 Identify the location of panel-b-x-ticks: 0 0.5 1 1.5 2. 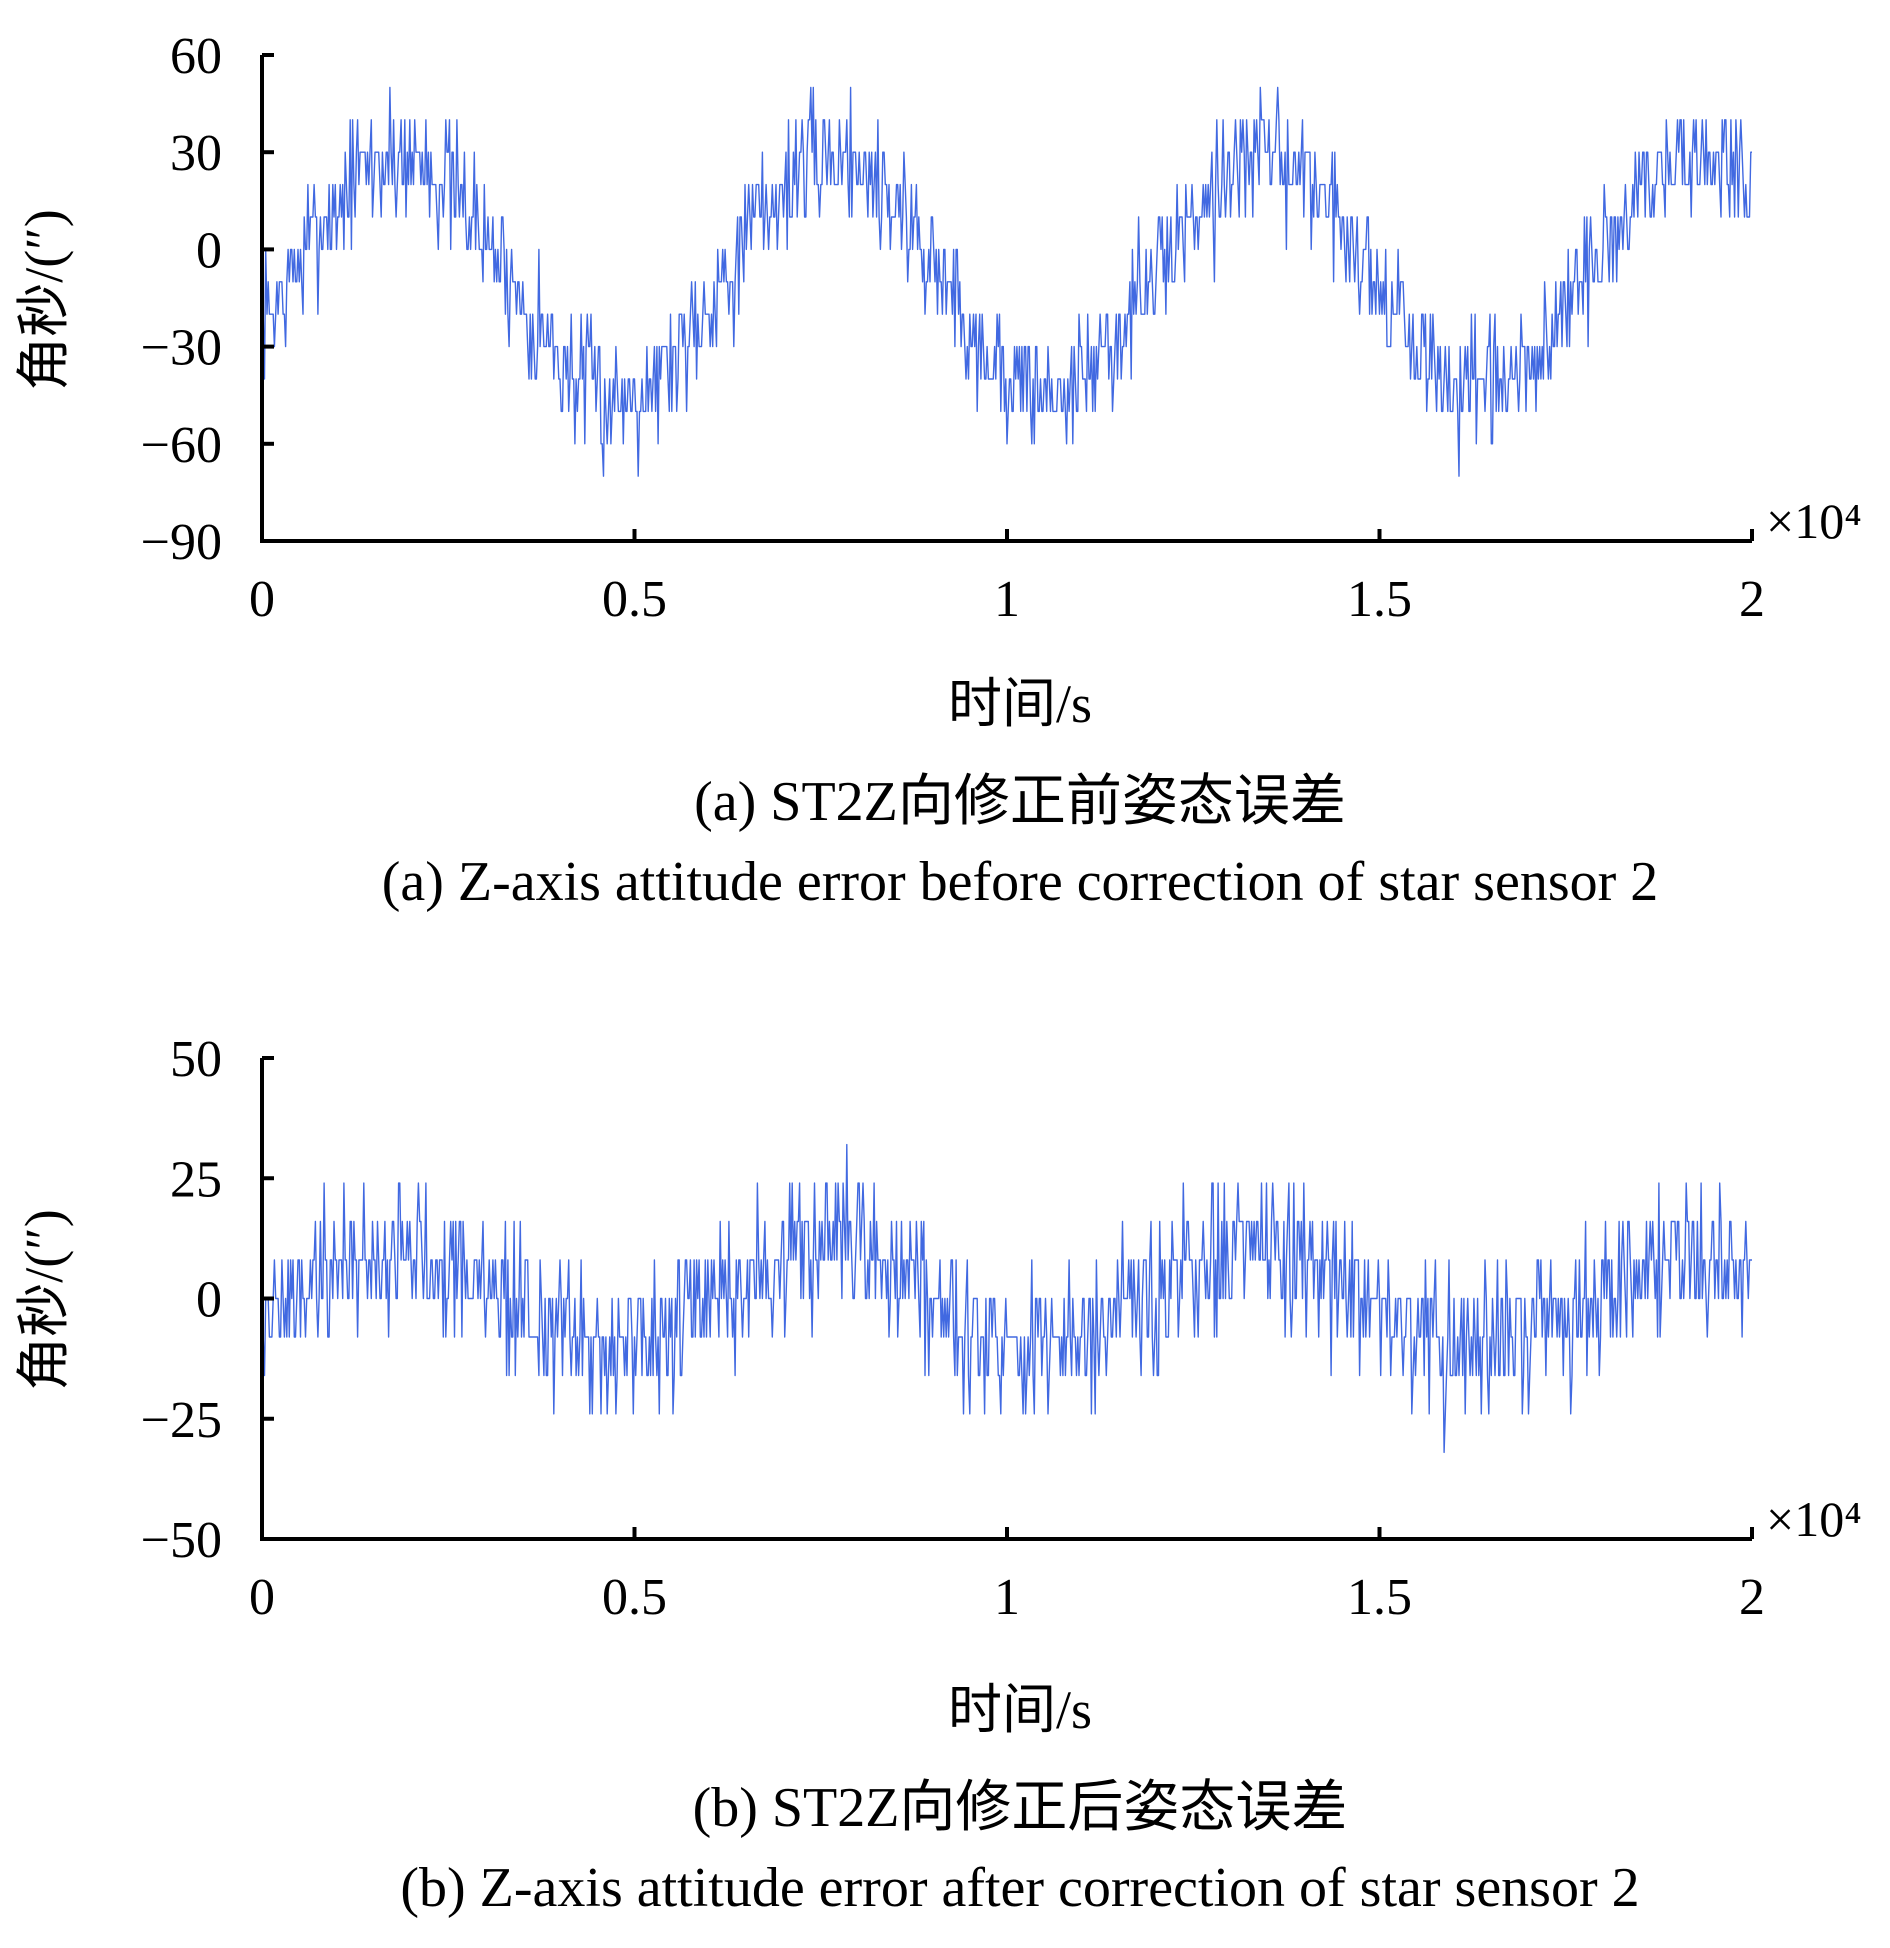
(1007, 1576).